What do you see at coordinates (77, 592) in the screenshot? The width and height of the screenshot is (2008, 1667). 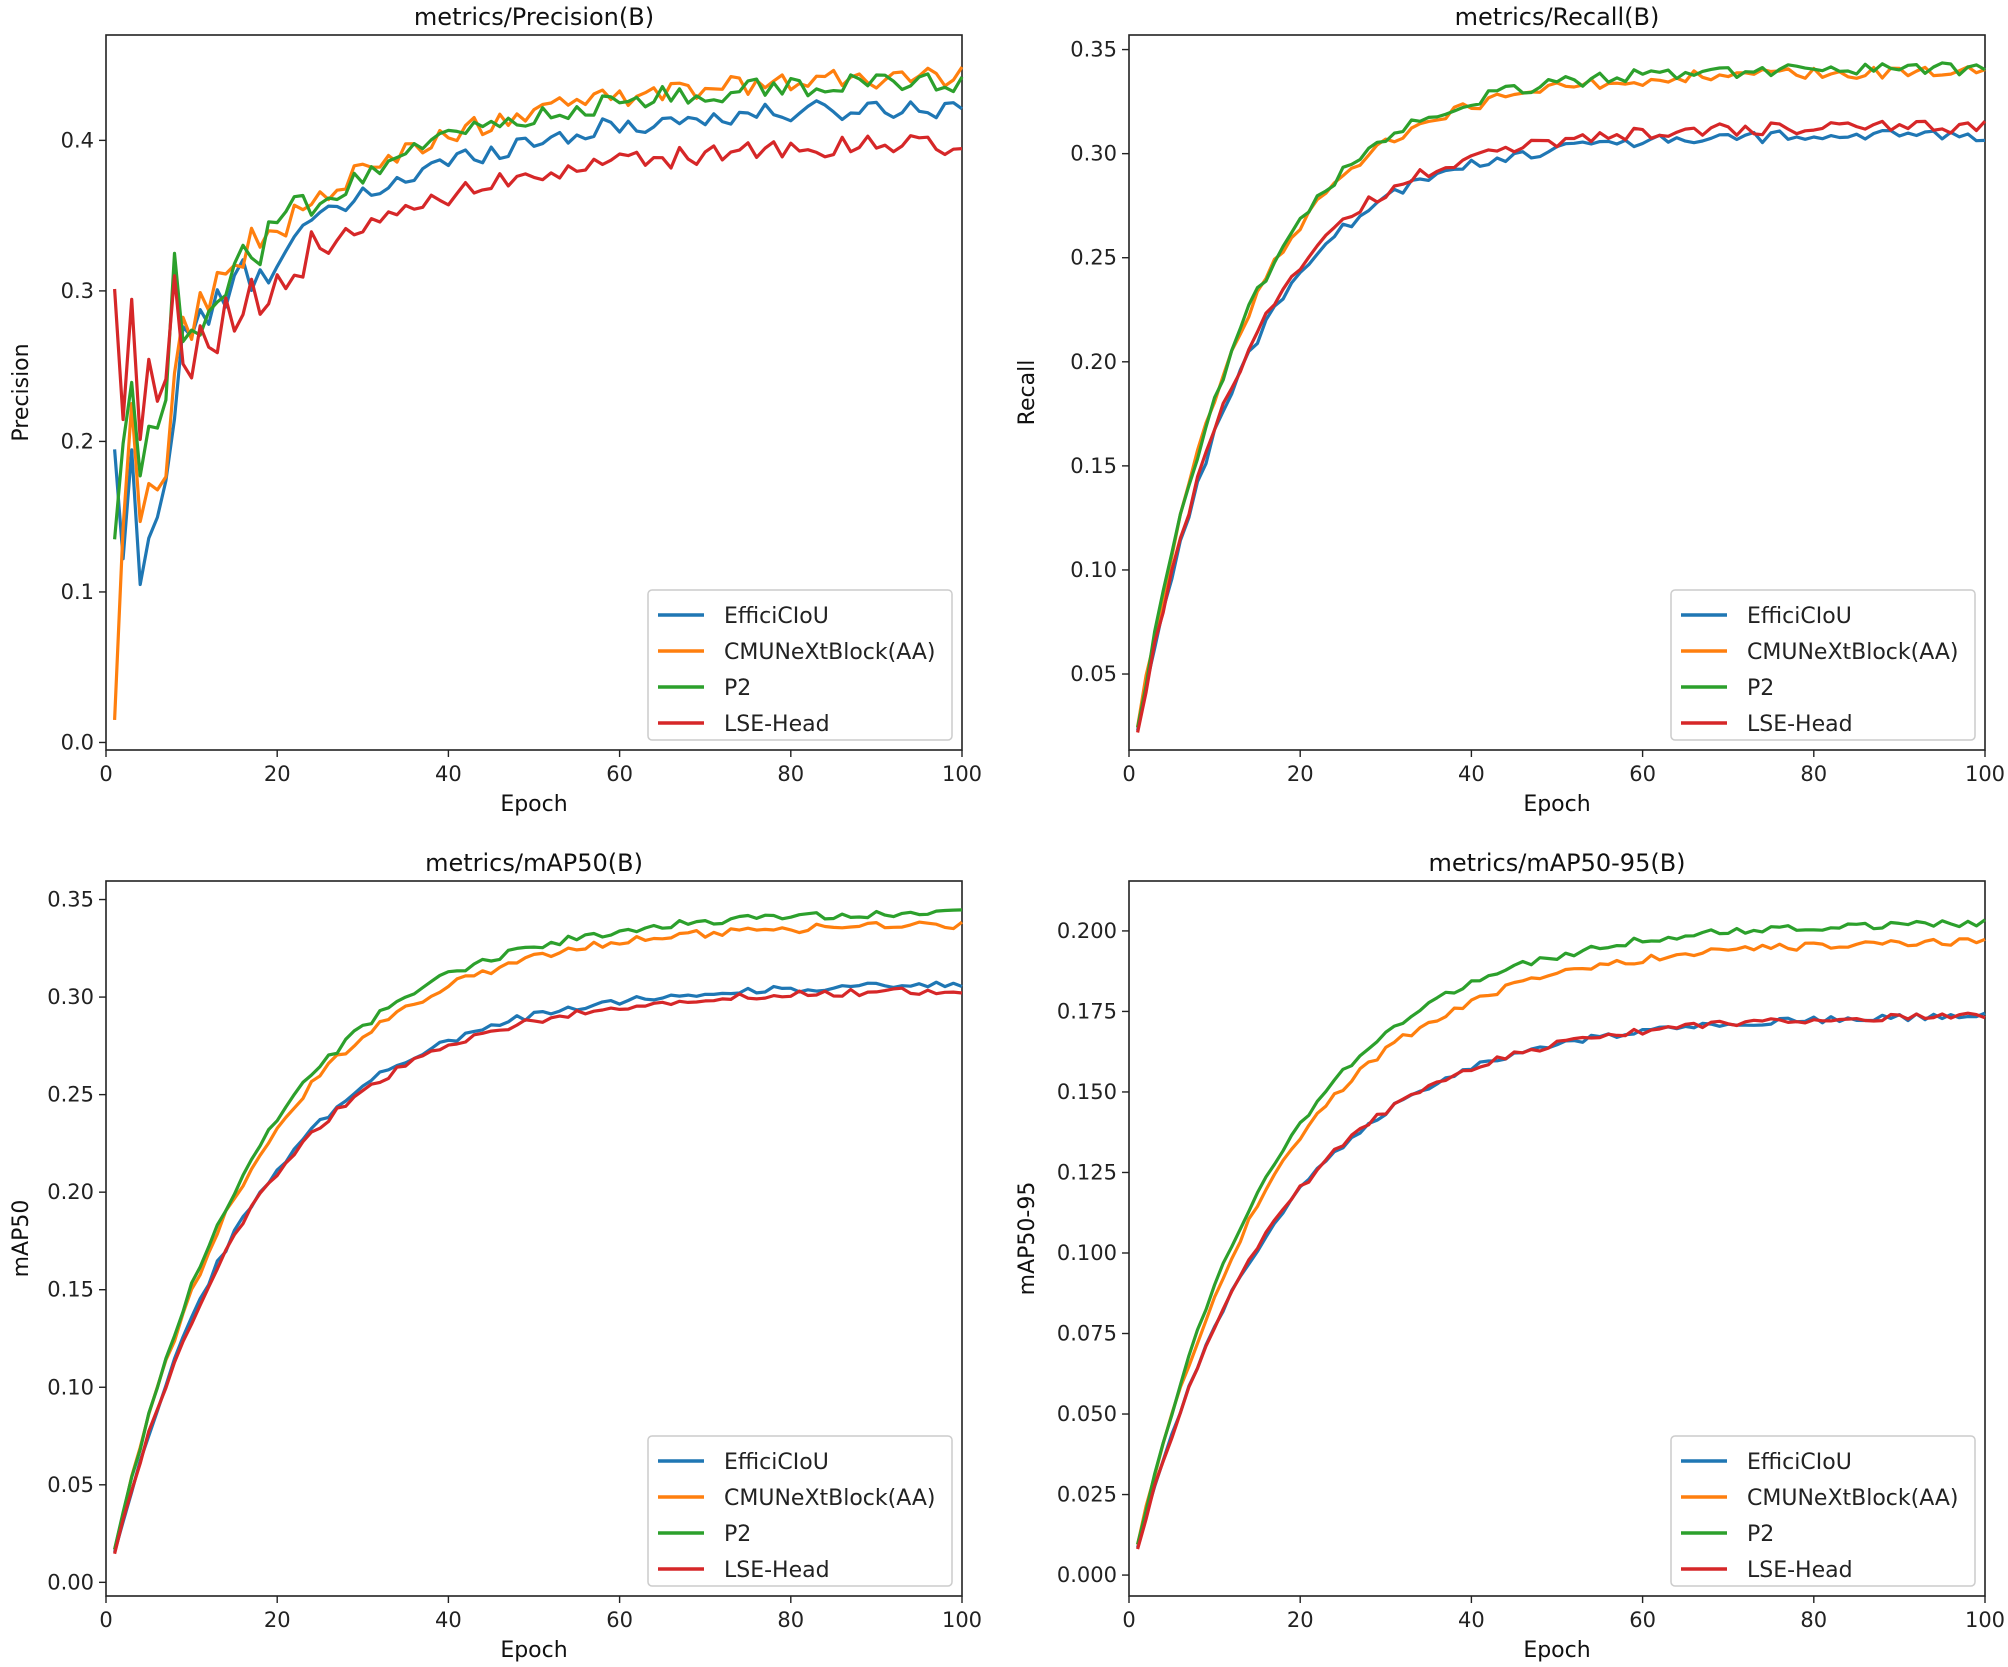 I see `y-tick-label: 0.1` at bounding box center [77, 592].